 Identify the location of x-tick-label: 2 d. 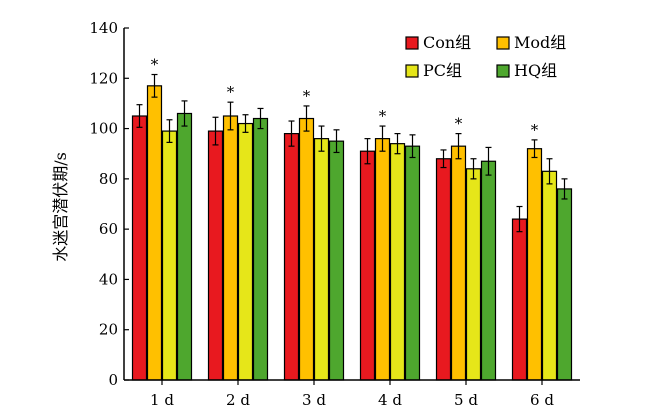
(238, 400).